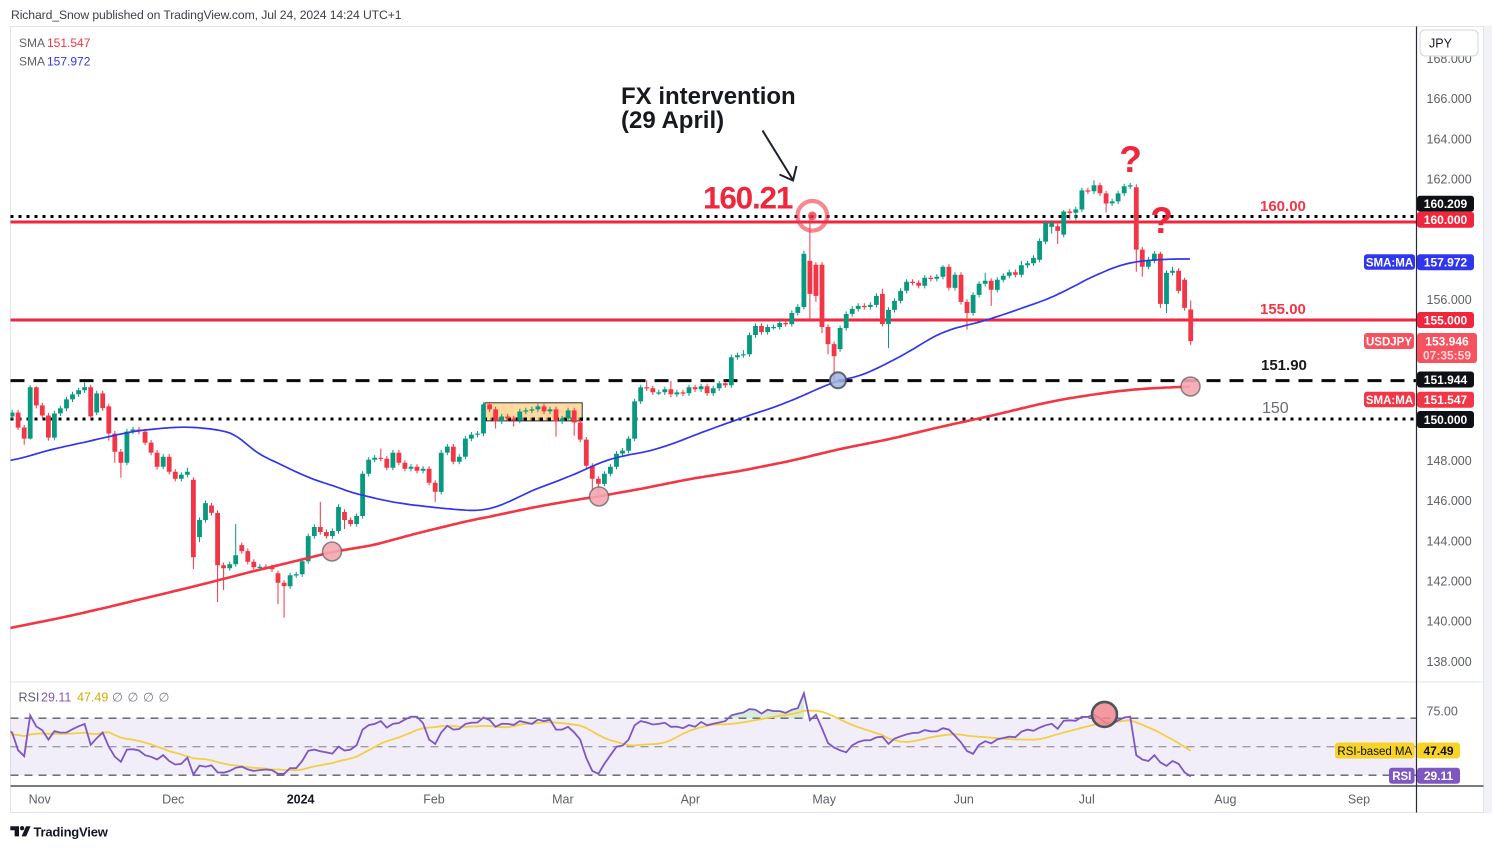 The height and width of the screenshot is (849, 1492). Describe the element at coordinates (71, 832) in the screenshot. I see `svg-text: TradingView` at that location.